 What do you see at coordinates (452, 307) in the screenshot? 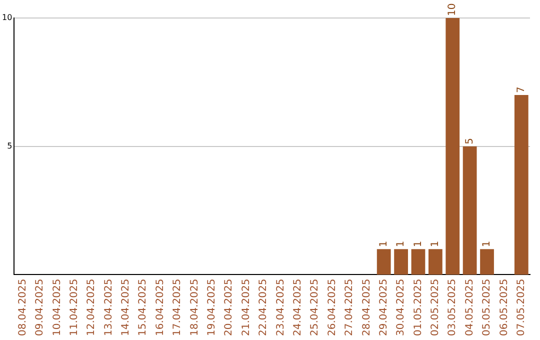
I see `x-tick-label: 03.05.2025` at bounding box center [452, 307].